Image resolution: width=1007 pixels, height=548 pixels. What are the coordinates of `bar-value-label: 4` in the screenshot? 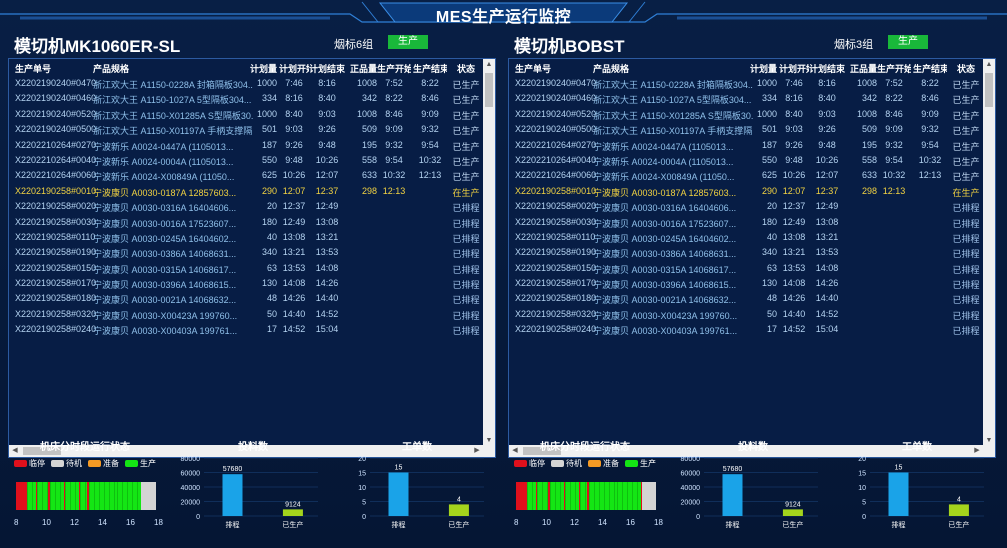 It's located at (459, 499).